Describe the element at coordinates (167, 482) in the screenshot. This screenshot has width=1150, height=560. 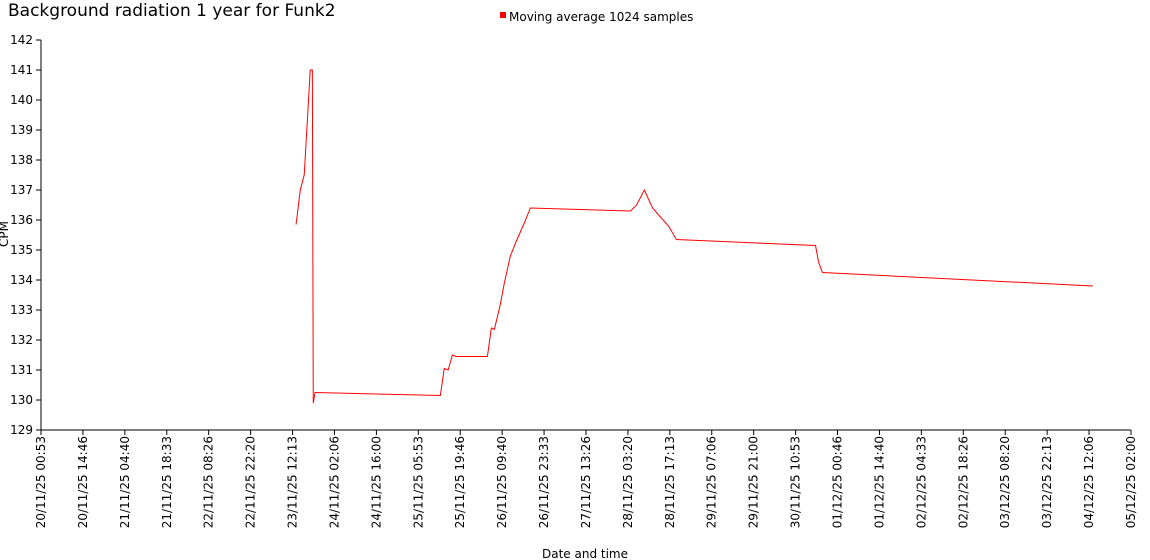
I see `x-tick-label: 21/11/25 18:33` at that location.